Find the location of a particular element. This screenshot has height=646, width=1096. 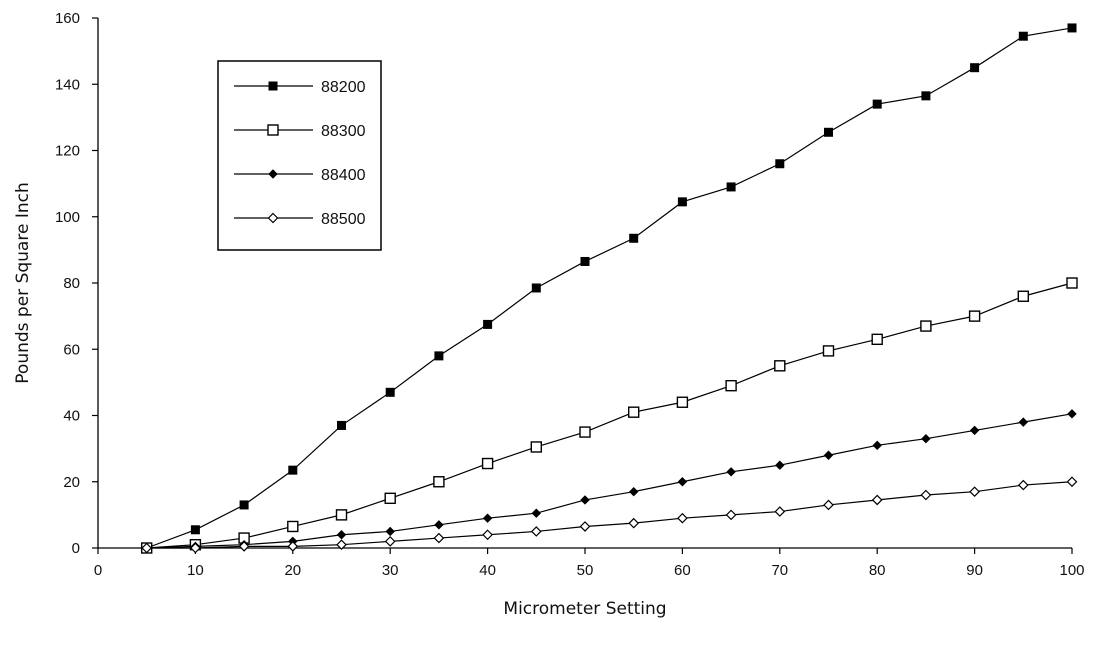

y-tick-label: 20 is located at coordinates (71, 482).